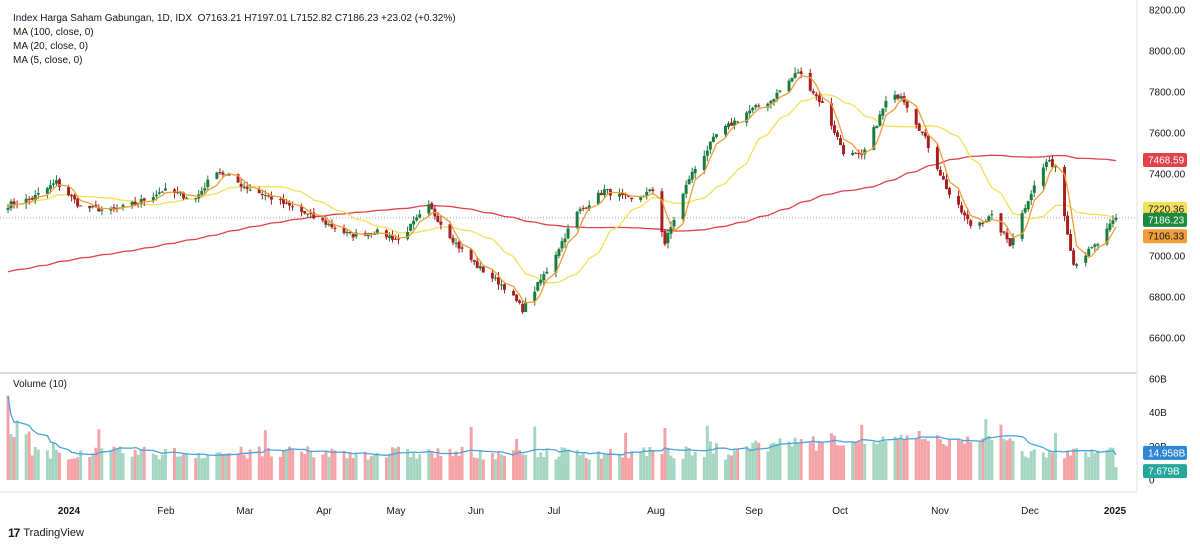 Image resolution: width=1200 pixels, height=546 pixels. Describe the element at coordinates (48, 60) in the screenshot. I see `legend-ma5: MA (5, close, 0)` at that location.